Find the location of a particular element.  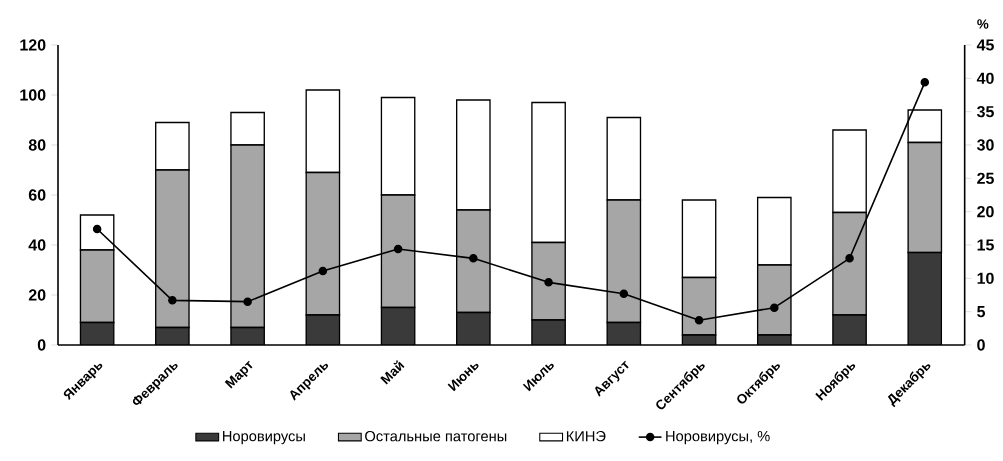

y2-tick-label: 15 is located at coordinates (985, 245).